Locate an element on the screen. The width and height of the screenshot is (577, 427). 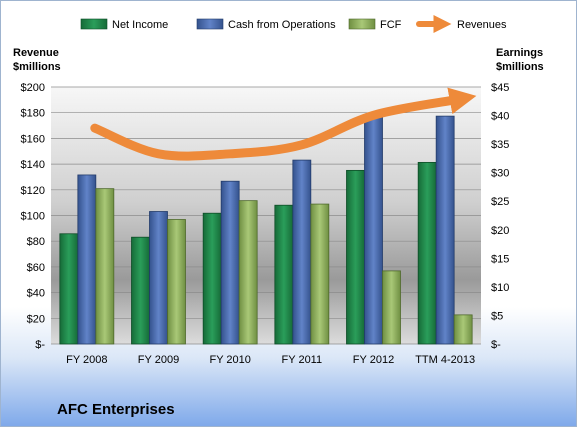
left-tick-label: $- is located at coordinates (40, 345).